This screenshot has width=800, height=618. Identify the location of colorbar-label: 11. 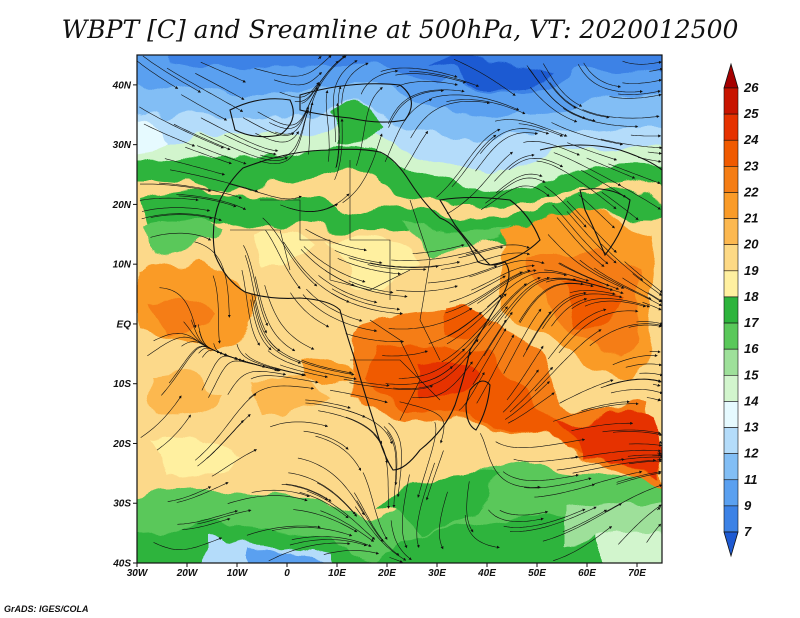
(751, 479).